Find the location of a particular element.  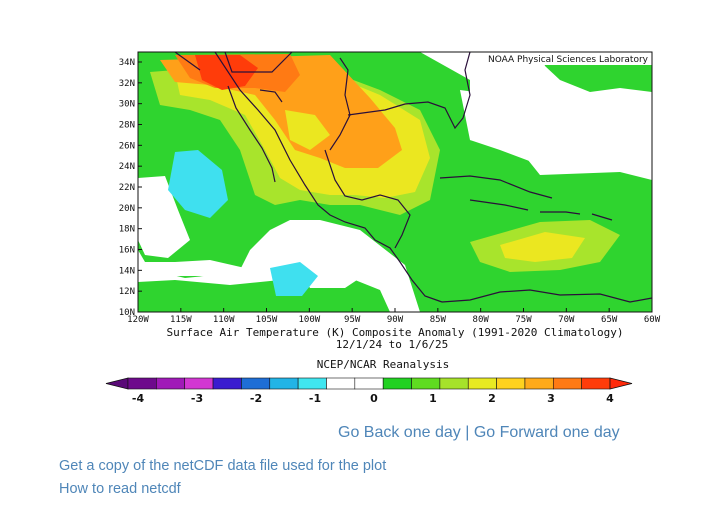

latitude-ticks: 34N 32N 30N 28N 26N 24N 22N 20N 18N 16N 14N 12N 10N is located at coordinates (130, 188).